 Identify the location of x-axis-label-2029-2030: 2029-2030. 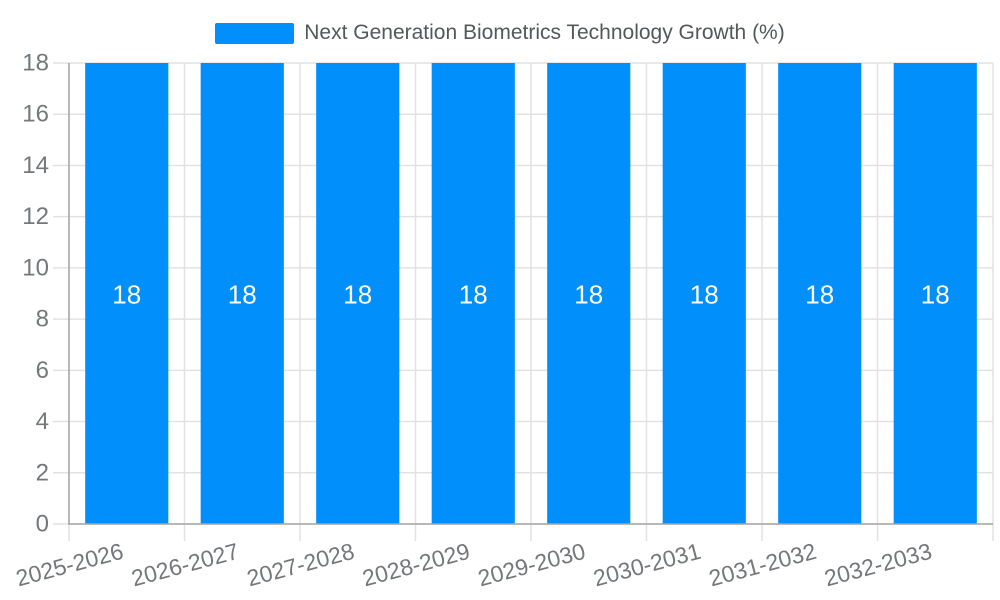
(531, 565).